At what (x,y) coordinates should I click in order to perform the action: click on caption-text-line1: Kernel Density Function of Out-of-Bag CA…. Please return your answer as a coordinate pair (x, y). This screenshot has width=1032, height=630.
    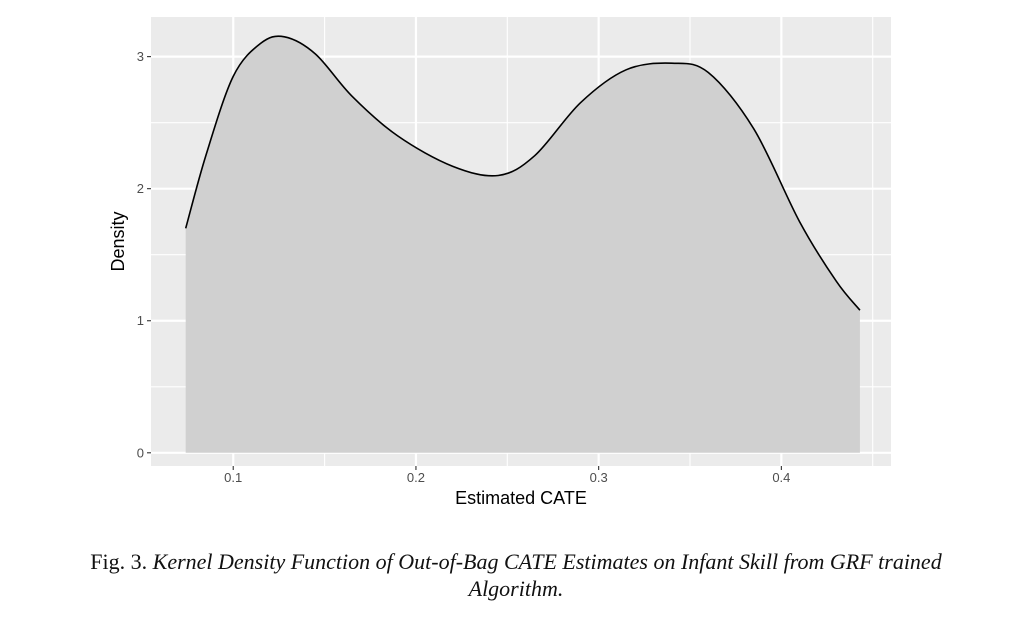
    Looking at the image, I should click on (547, 561).